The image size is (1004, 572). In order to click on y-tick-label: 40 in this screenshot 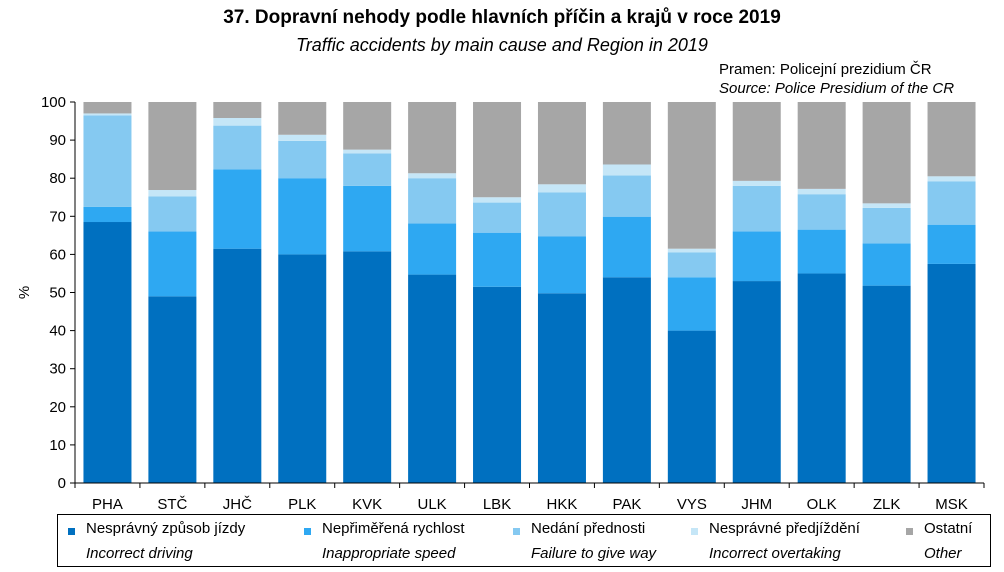, I will do `click(57, 331)`.